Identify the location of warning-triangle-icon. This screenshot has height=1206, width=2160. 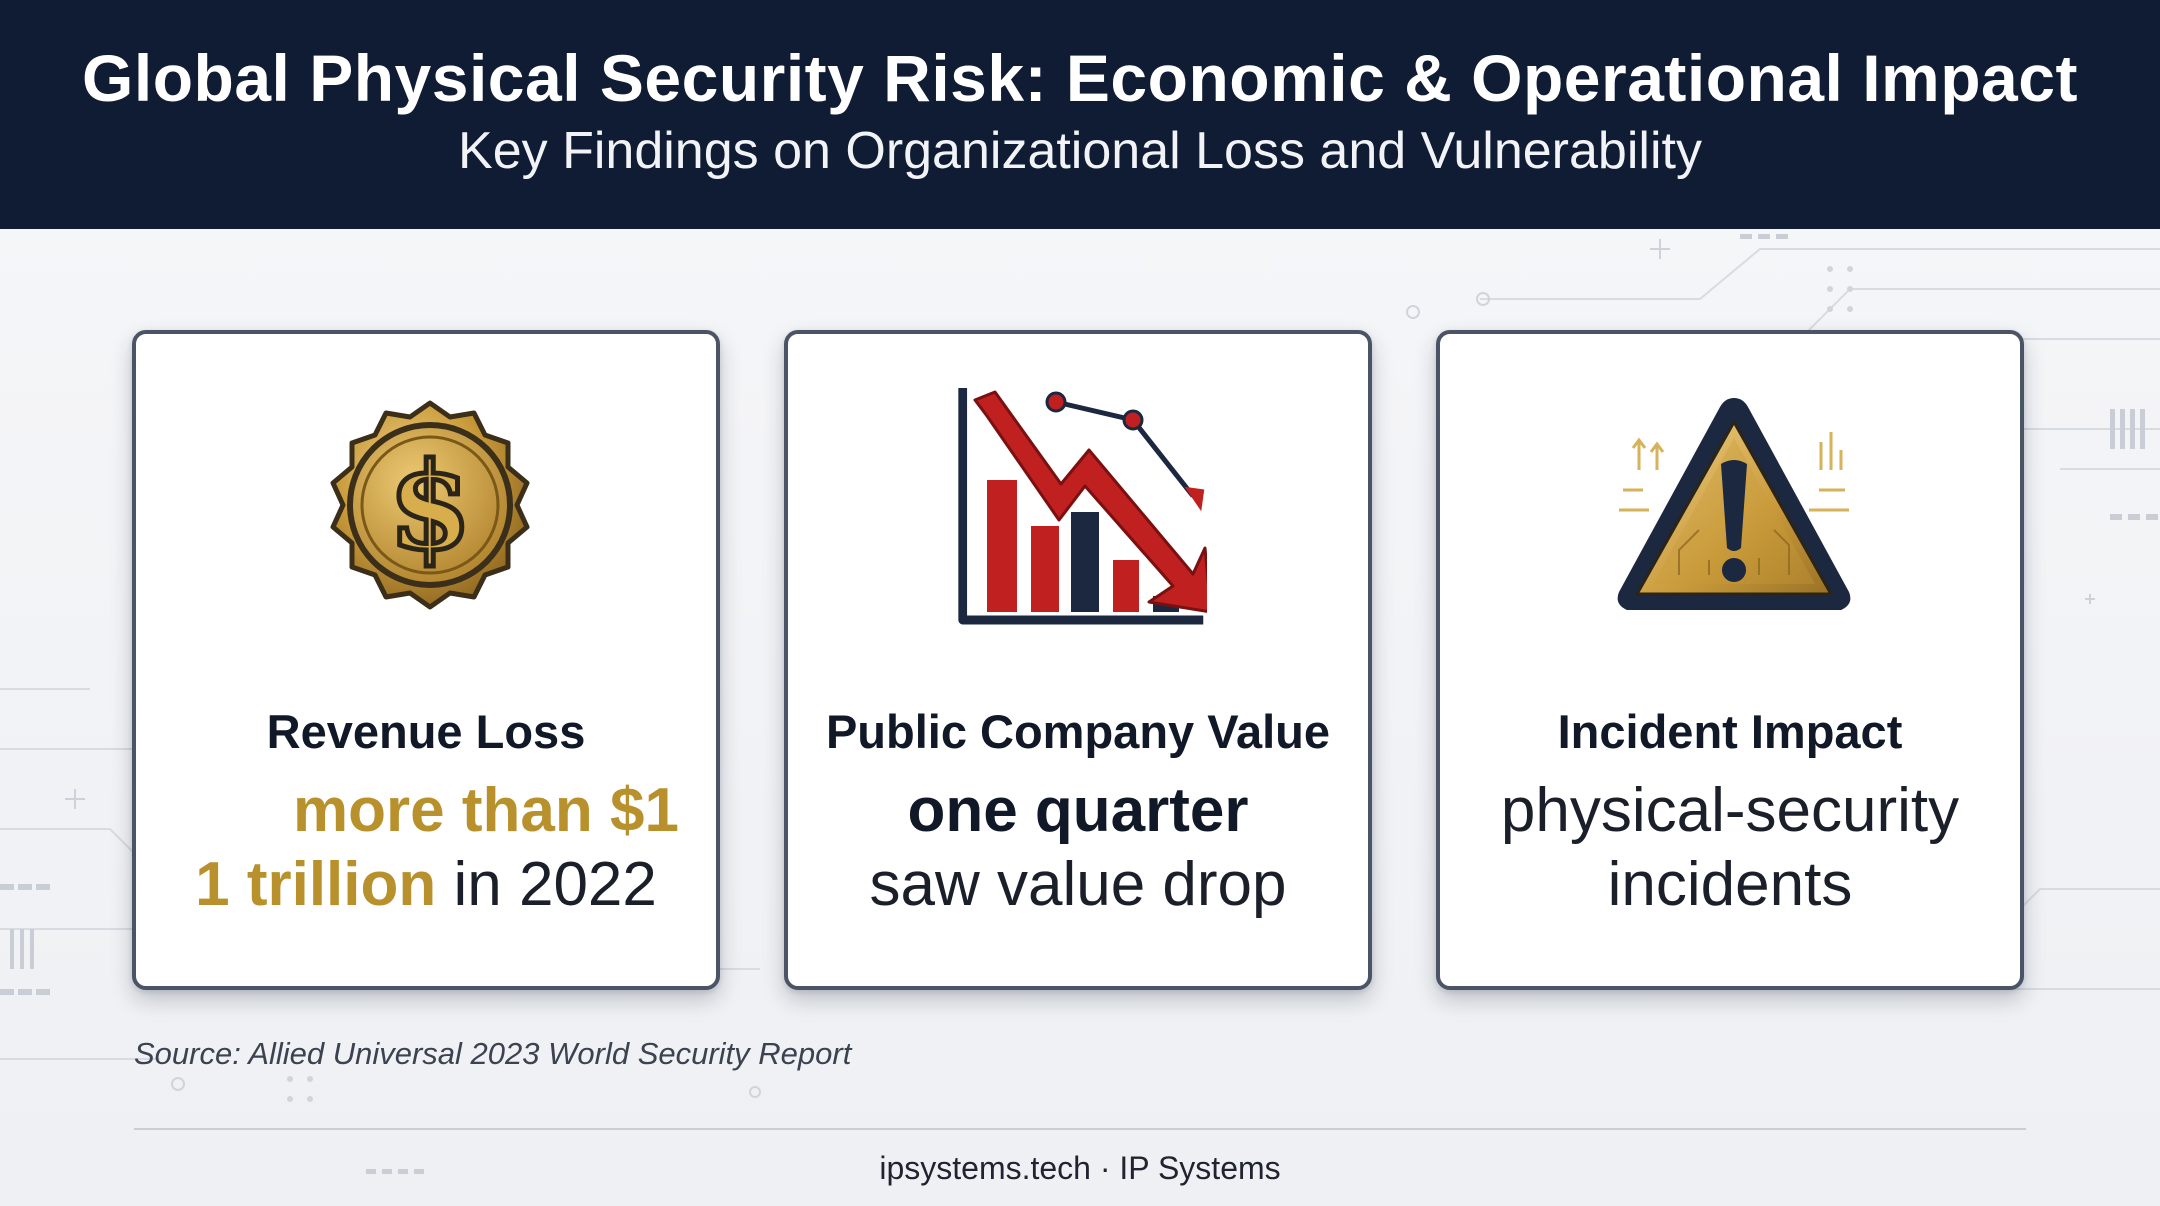
(1734, 505).